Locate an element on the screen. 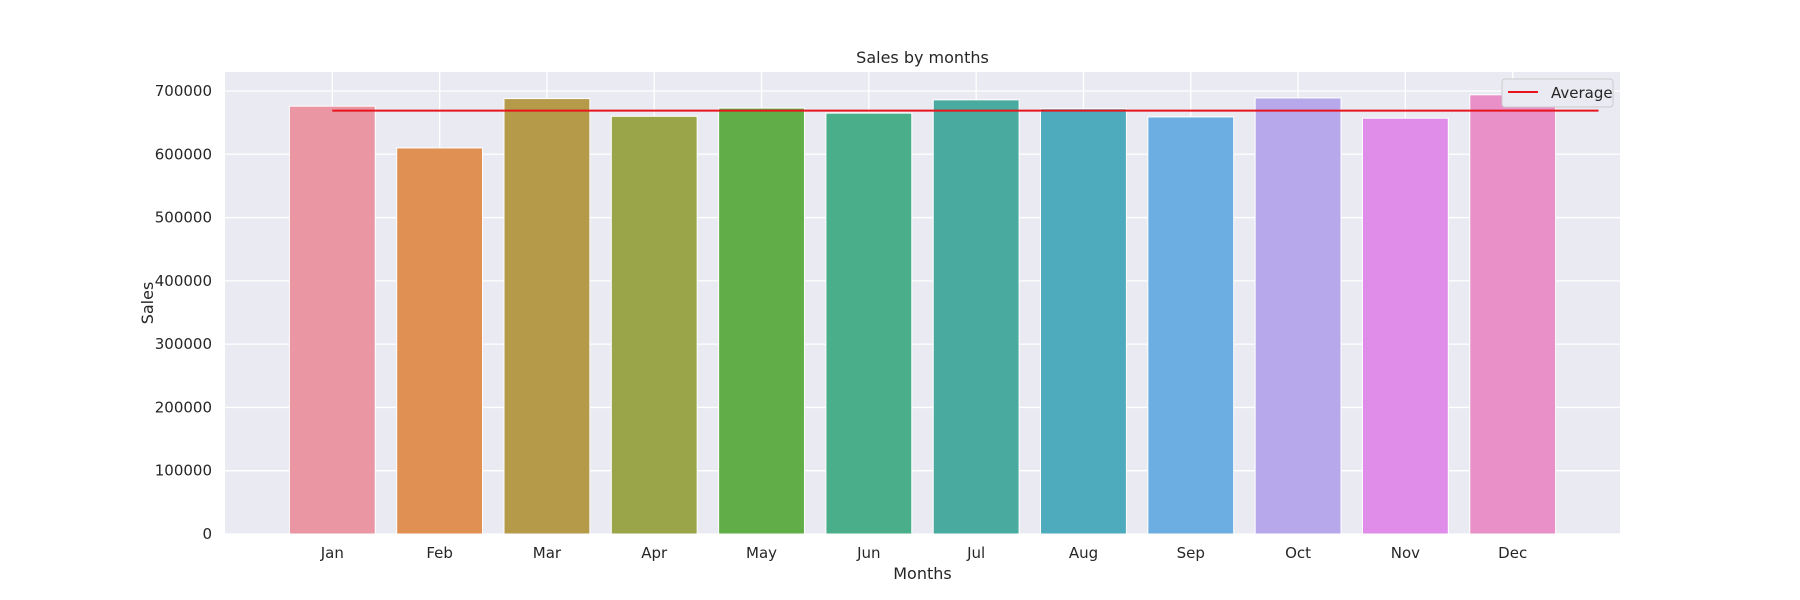 This screenshot has height=600, width=1800. bar-may is located at coordinates (761, 321).